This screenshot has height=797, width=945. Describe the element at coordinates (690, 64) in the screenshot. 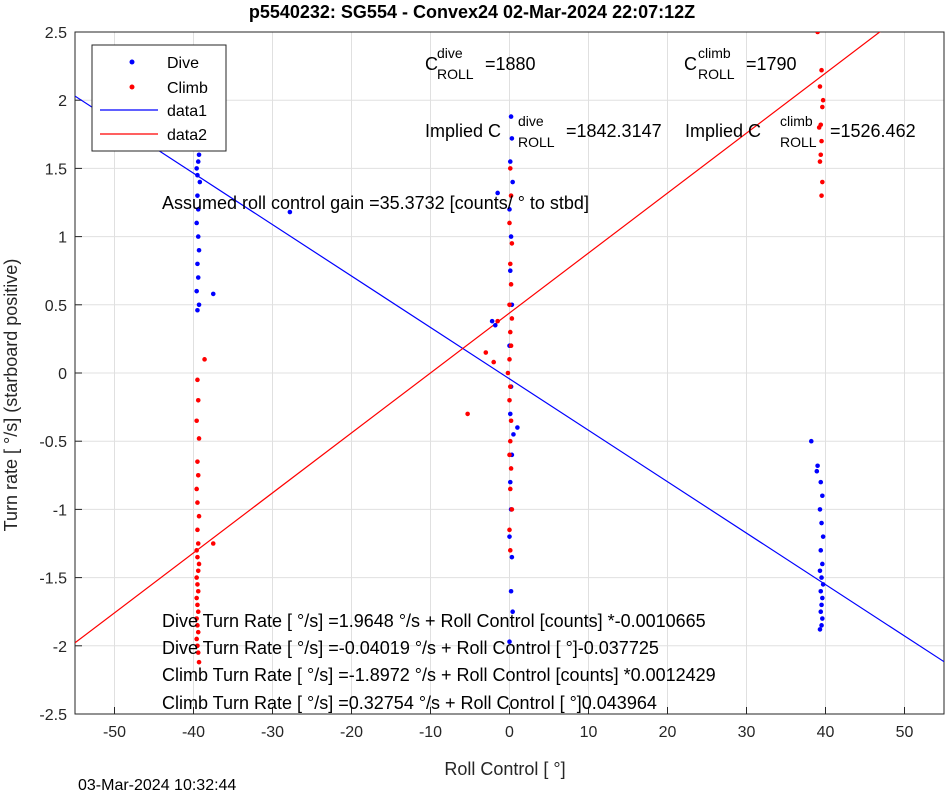

I see `c-climb-main: C` at that location.